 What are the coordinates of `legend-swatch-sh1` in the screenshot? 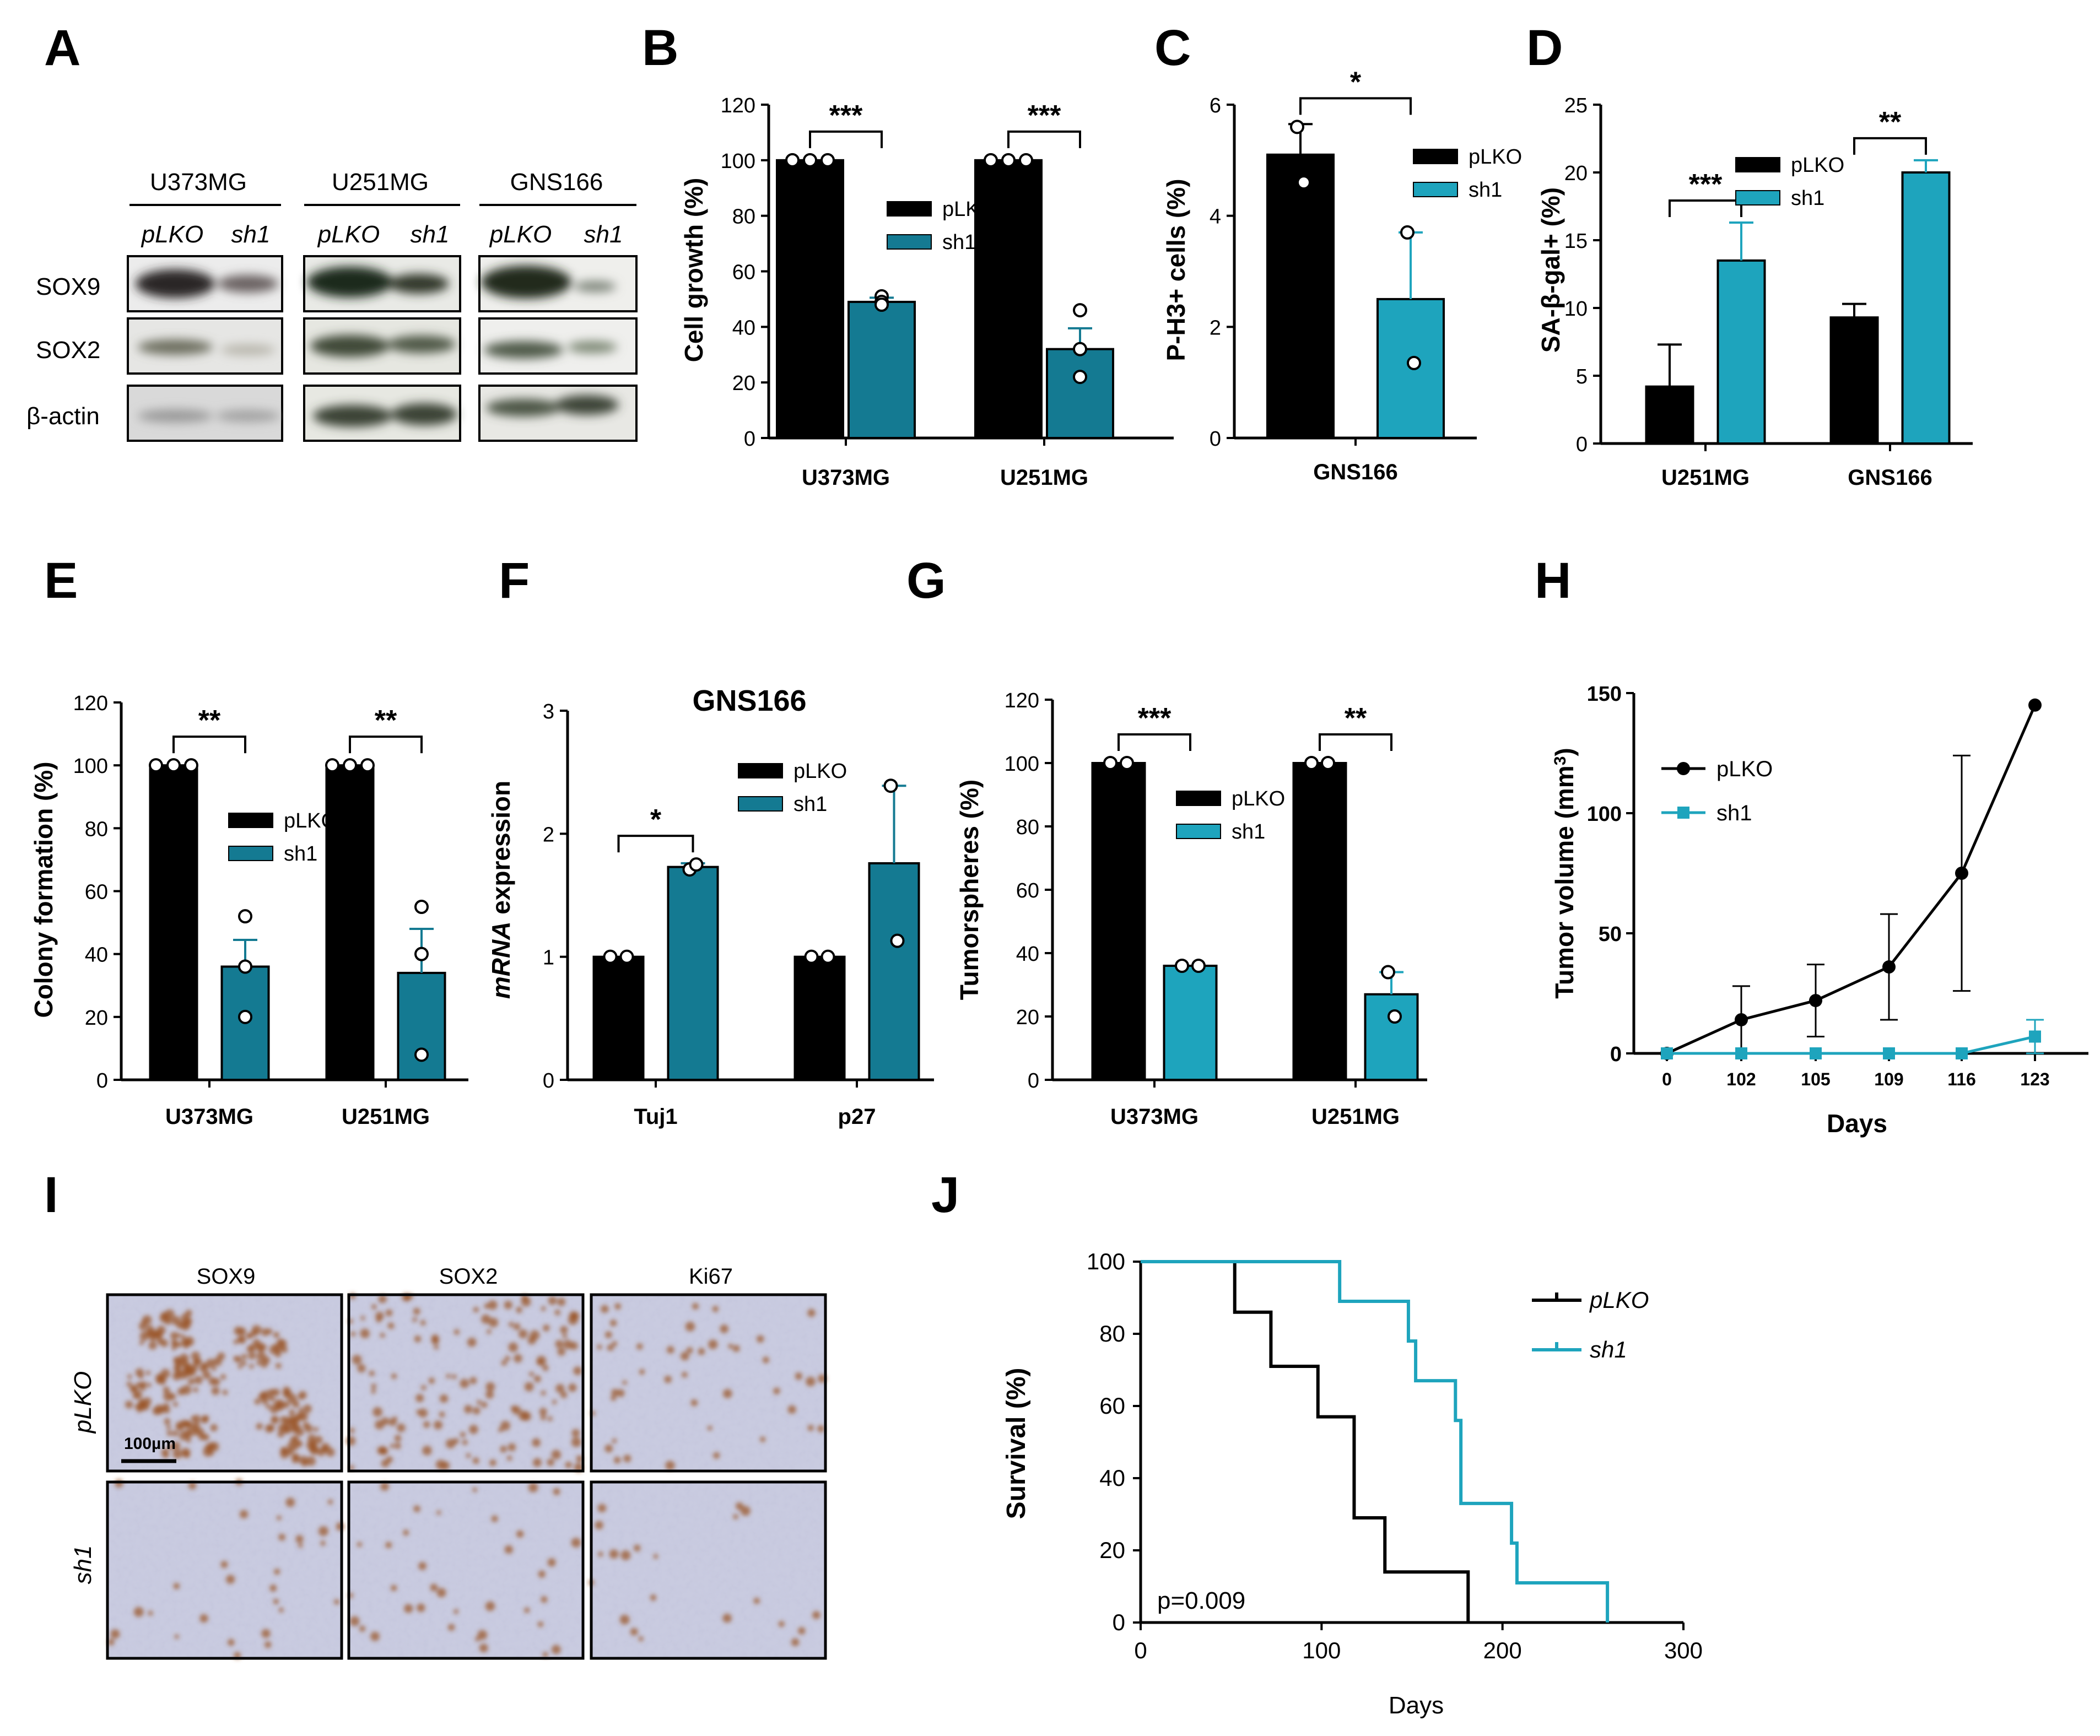 It's located at (1198, 831).